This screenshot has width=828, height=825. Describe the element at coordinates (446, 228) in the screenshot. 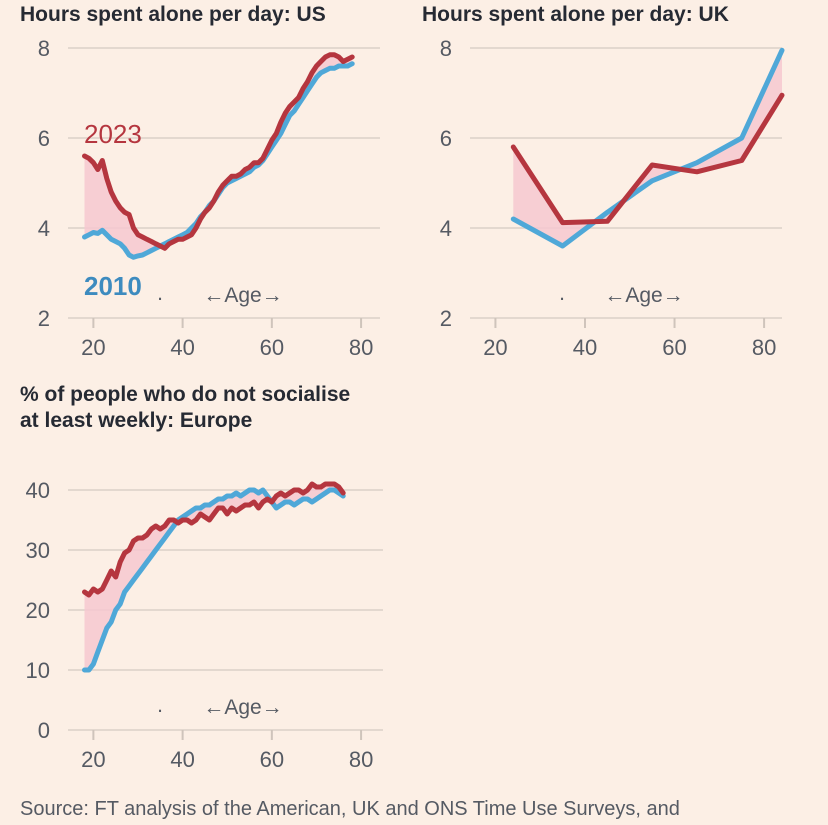

I see `uk-y-tick-label: 4` at that location.